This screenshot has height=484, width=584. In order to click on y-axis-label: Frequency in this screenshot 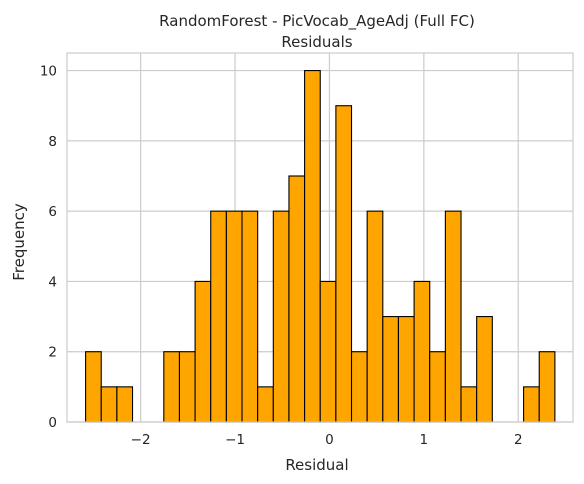, I will do `click(19, 242)`.